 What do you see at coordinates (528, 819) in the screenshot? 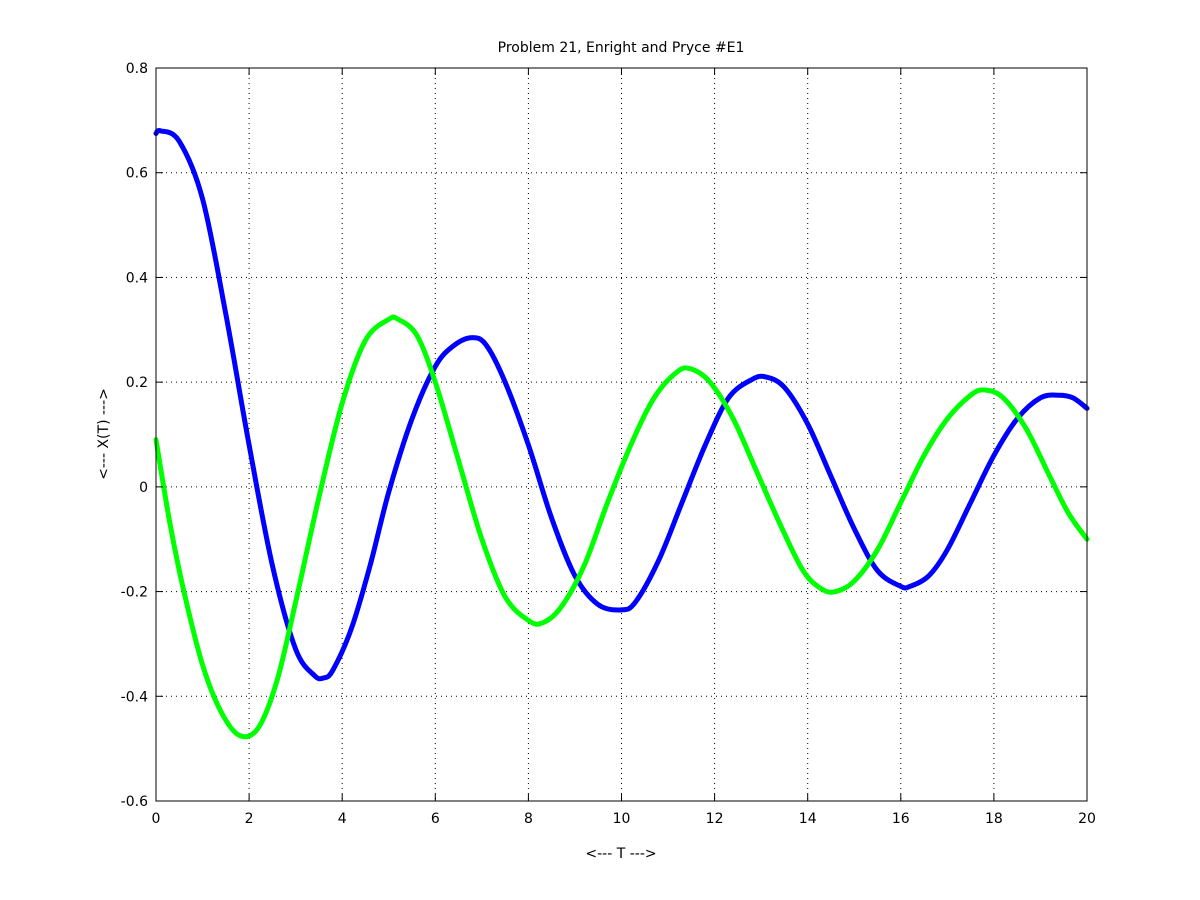
I see `x-tick-label: 8` at bounding box center [528, 819].